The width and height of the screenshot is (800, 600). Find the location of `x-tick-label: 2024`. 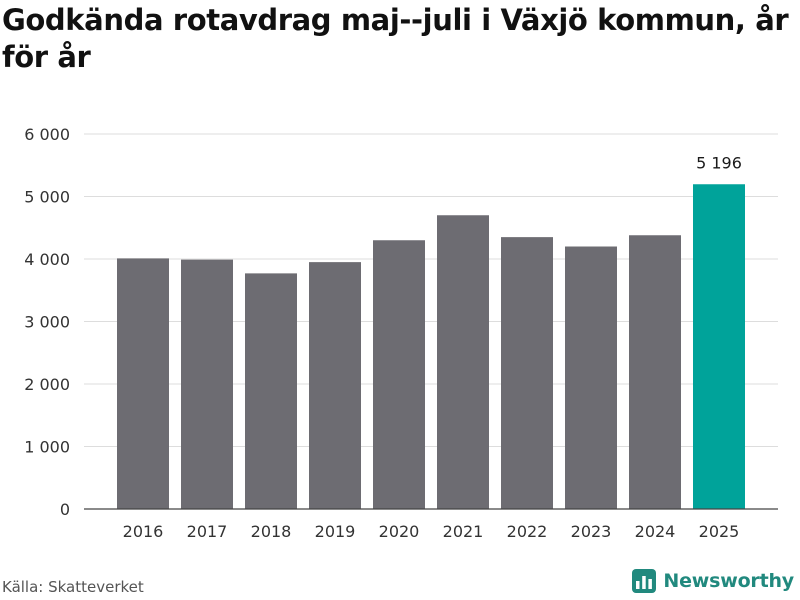

x-tick-label: 2024 is located at coordinates (655, 531).